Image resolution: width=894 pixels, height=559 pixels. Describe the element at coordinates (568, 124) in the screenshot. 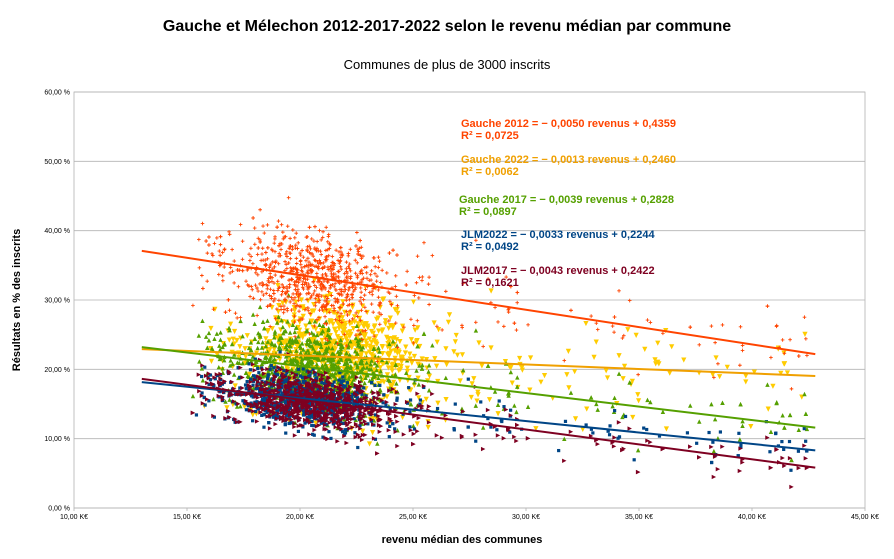

I see `trend-equation: Gauche 2012 = − 0,0050 revenus + 0,4359` at that location.